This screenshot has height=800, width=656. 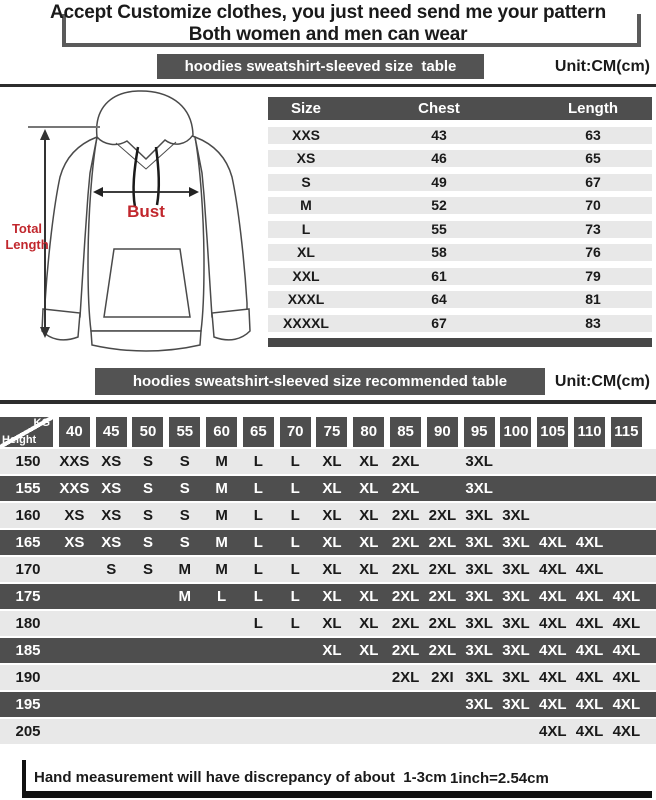 What do you see at coordinates (439, 158) in the screenshot?
I see `chest-cell: 46` at bounding box center [439, 158].